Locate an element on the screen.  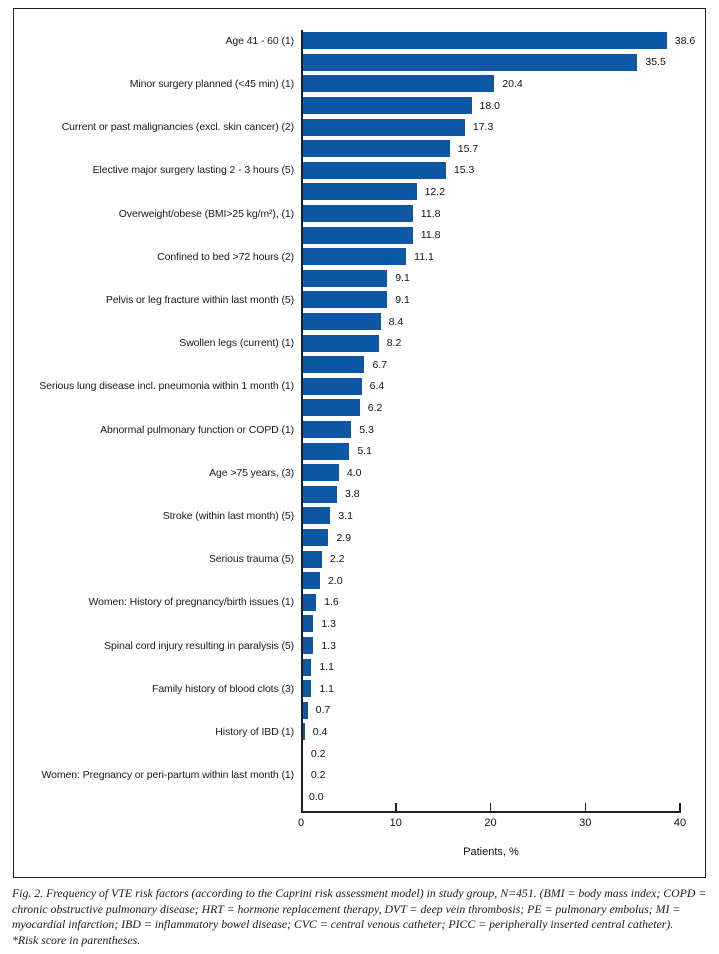
bar-value-label: 3.1 is located at coordinates (345, 515).